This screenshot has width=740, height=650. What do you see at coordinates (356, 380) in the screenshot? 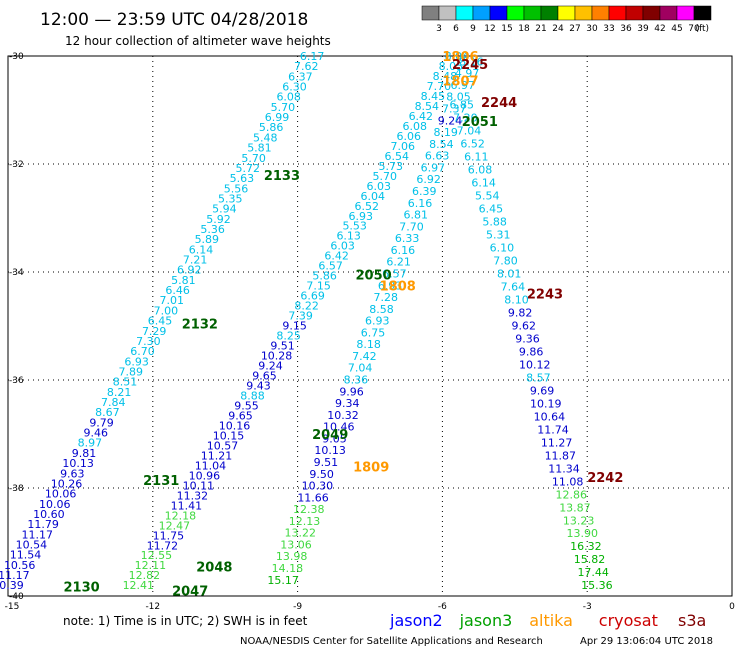
I see `data-point-label: 8.36` at bounding box center [356, 380].